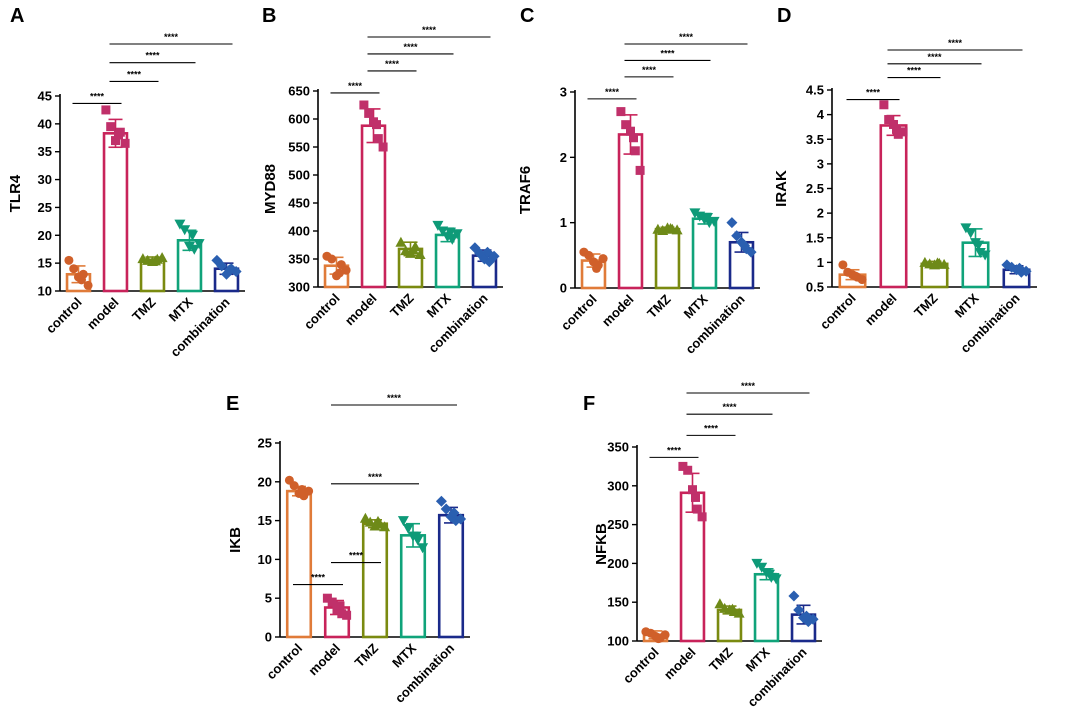  I want to click on y-tick-label: 550, so click(299, 147).